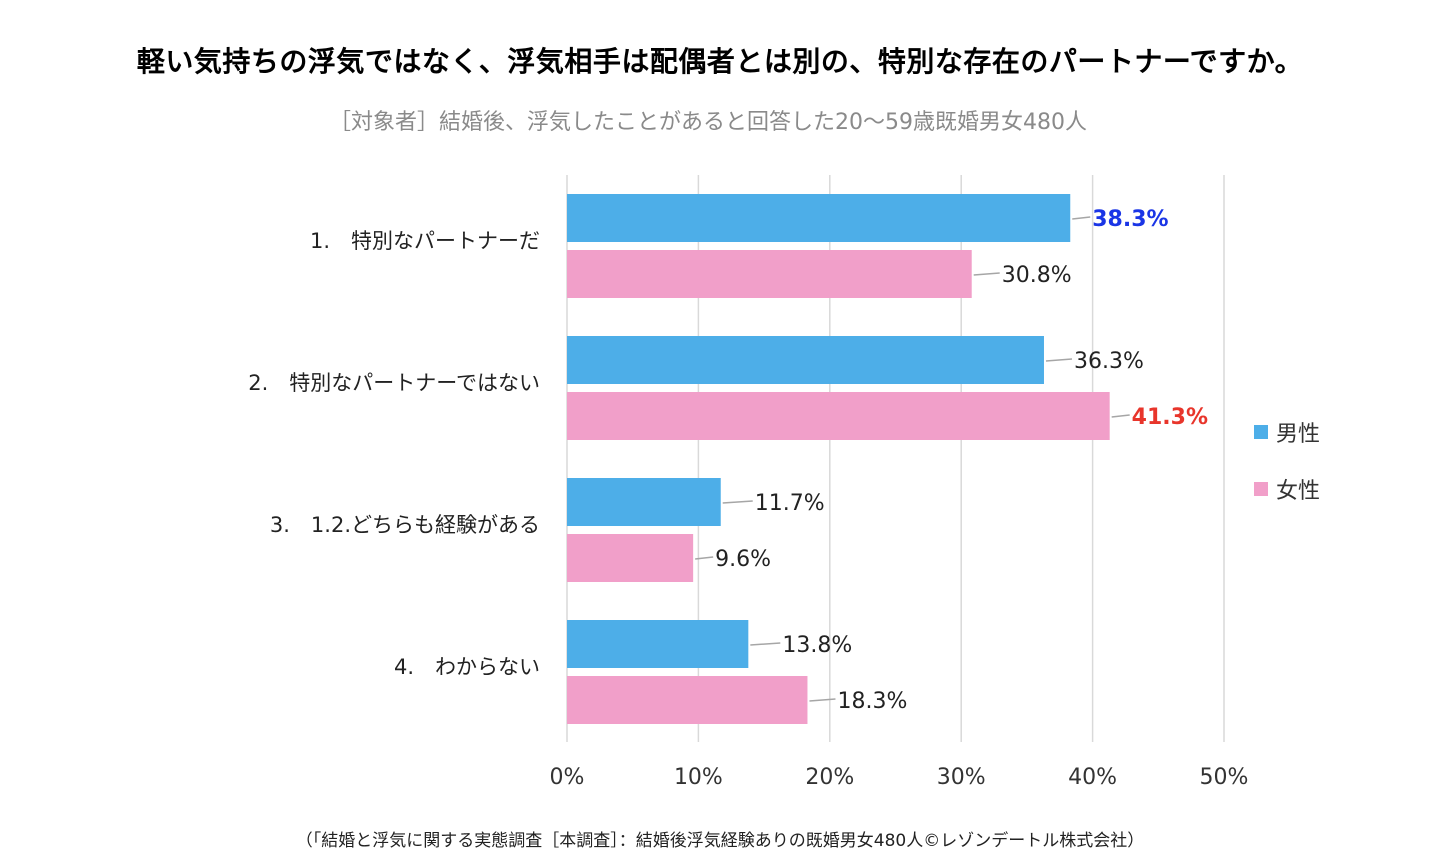 This screenshot has width=1440, height=866. What do you see at coordinates (1092, 777) in the screenshot?
I see `x-tick-label: 40%` at bounding box center [1092, 777].